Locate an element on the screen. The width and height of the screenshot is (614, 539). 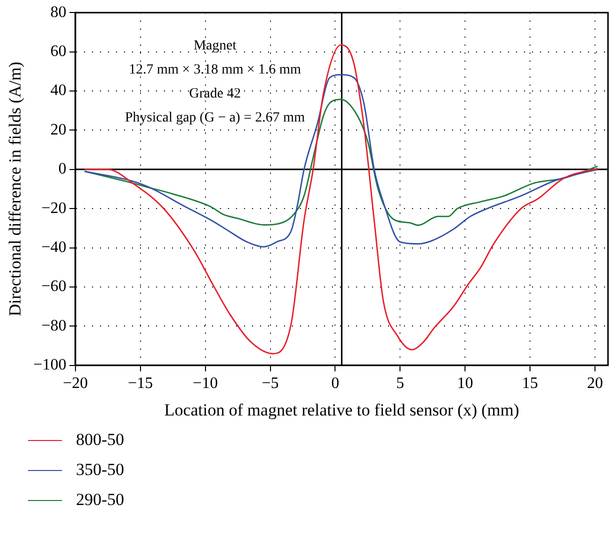
y-tick-label: 60 is located at coordinates (58, 51).